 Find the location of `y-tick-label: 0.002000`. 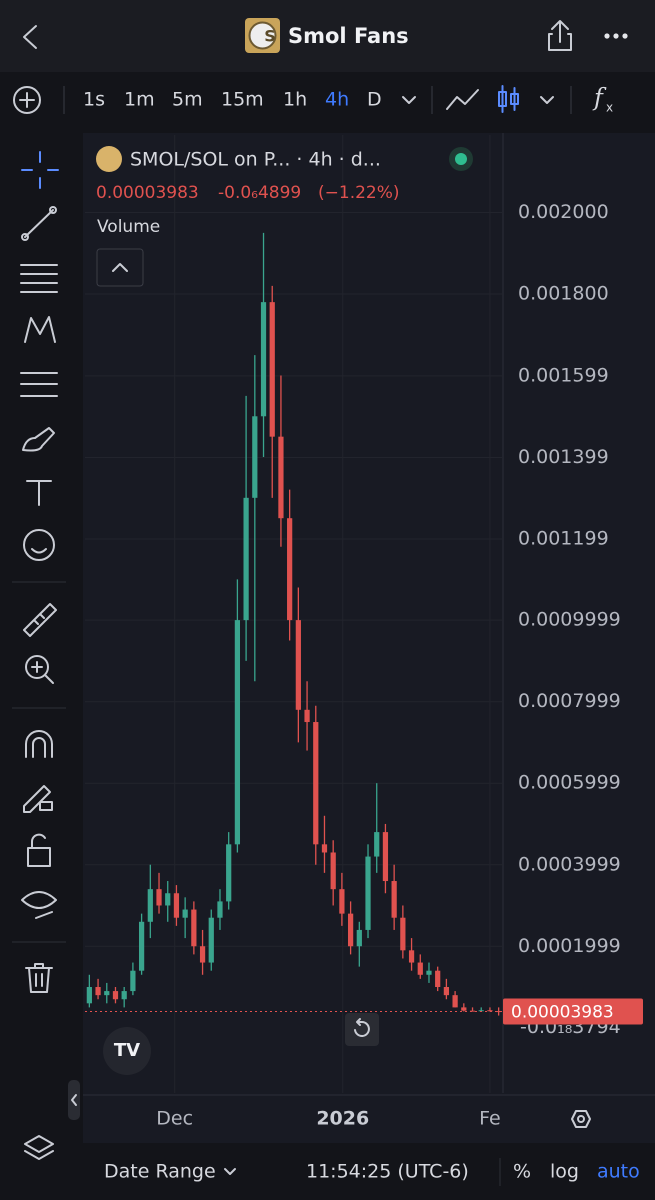

y-tick-label: 0.002000 is located at coordinates (563, 212).